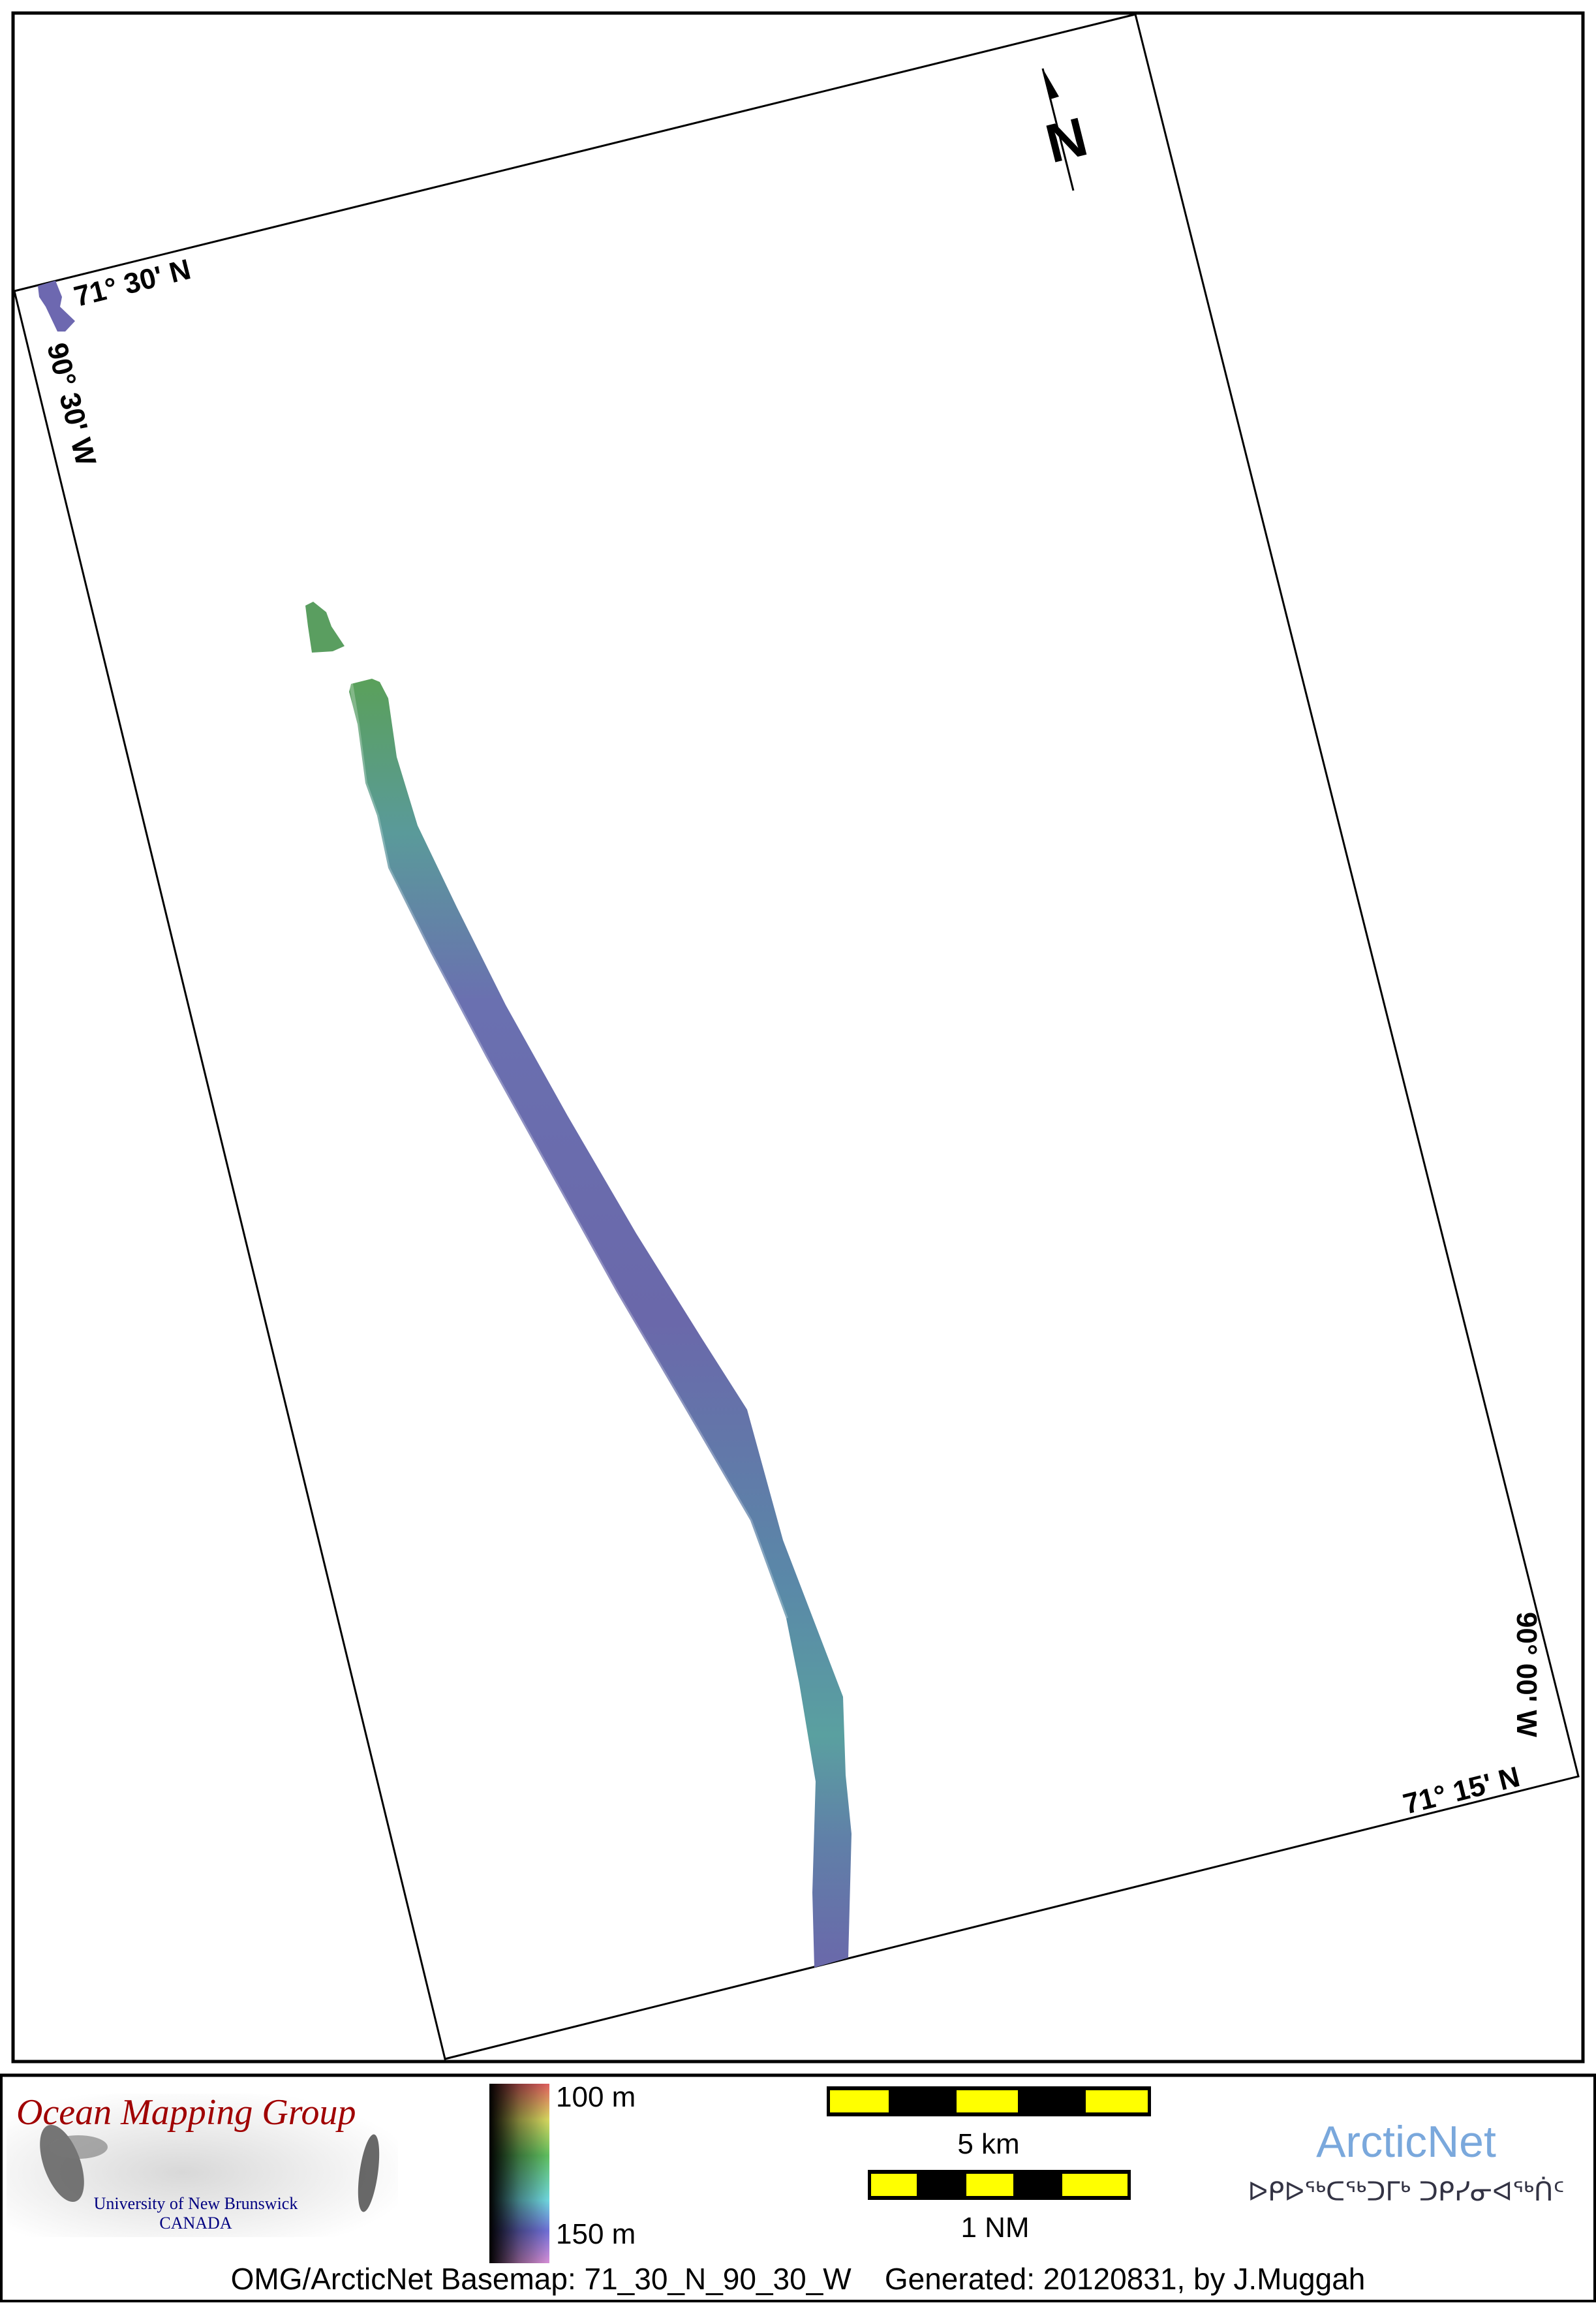 This screenshot has height=2303, width=1596. I want to click on omg-country: CANADA, so click(195, 2223).